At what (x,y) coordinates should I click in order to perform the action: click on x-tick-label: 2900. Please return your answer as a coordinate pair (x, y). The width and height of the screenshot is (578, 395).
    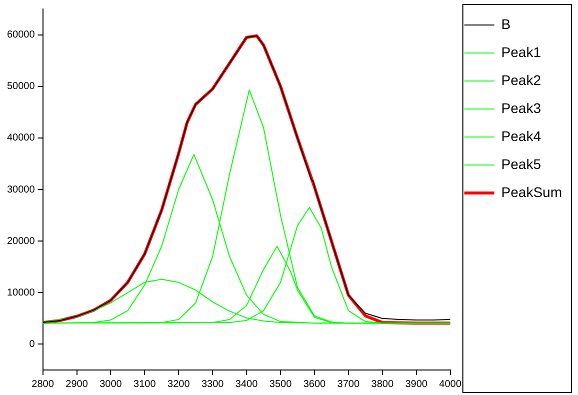
    Looking at the image, I should click on (77, 384).